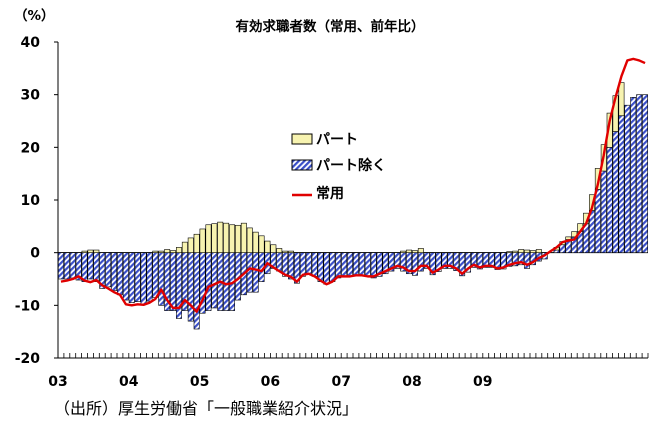 The width and height of the screenshot is (653, 421). Describe the element at coordinates (28, 306) in the screenshot. I see `y-tick-label: -10` at that location.